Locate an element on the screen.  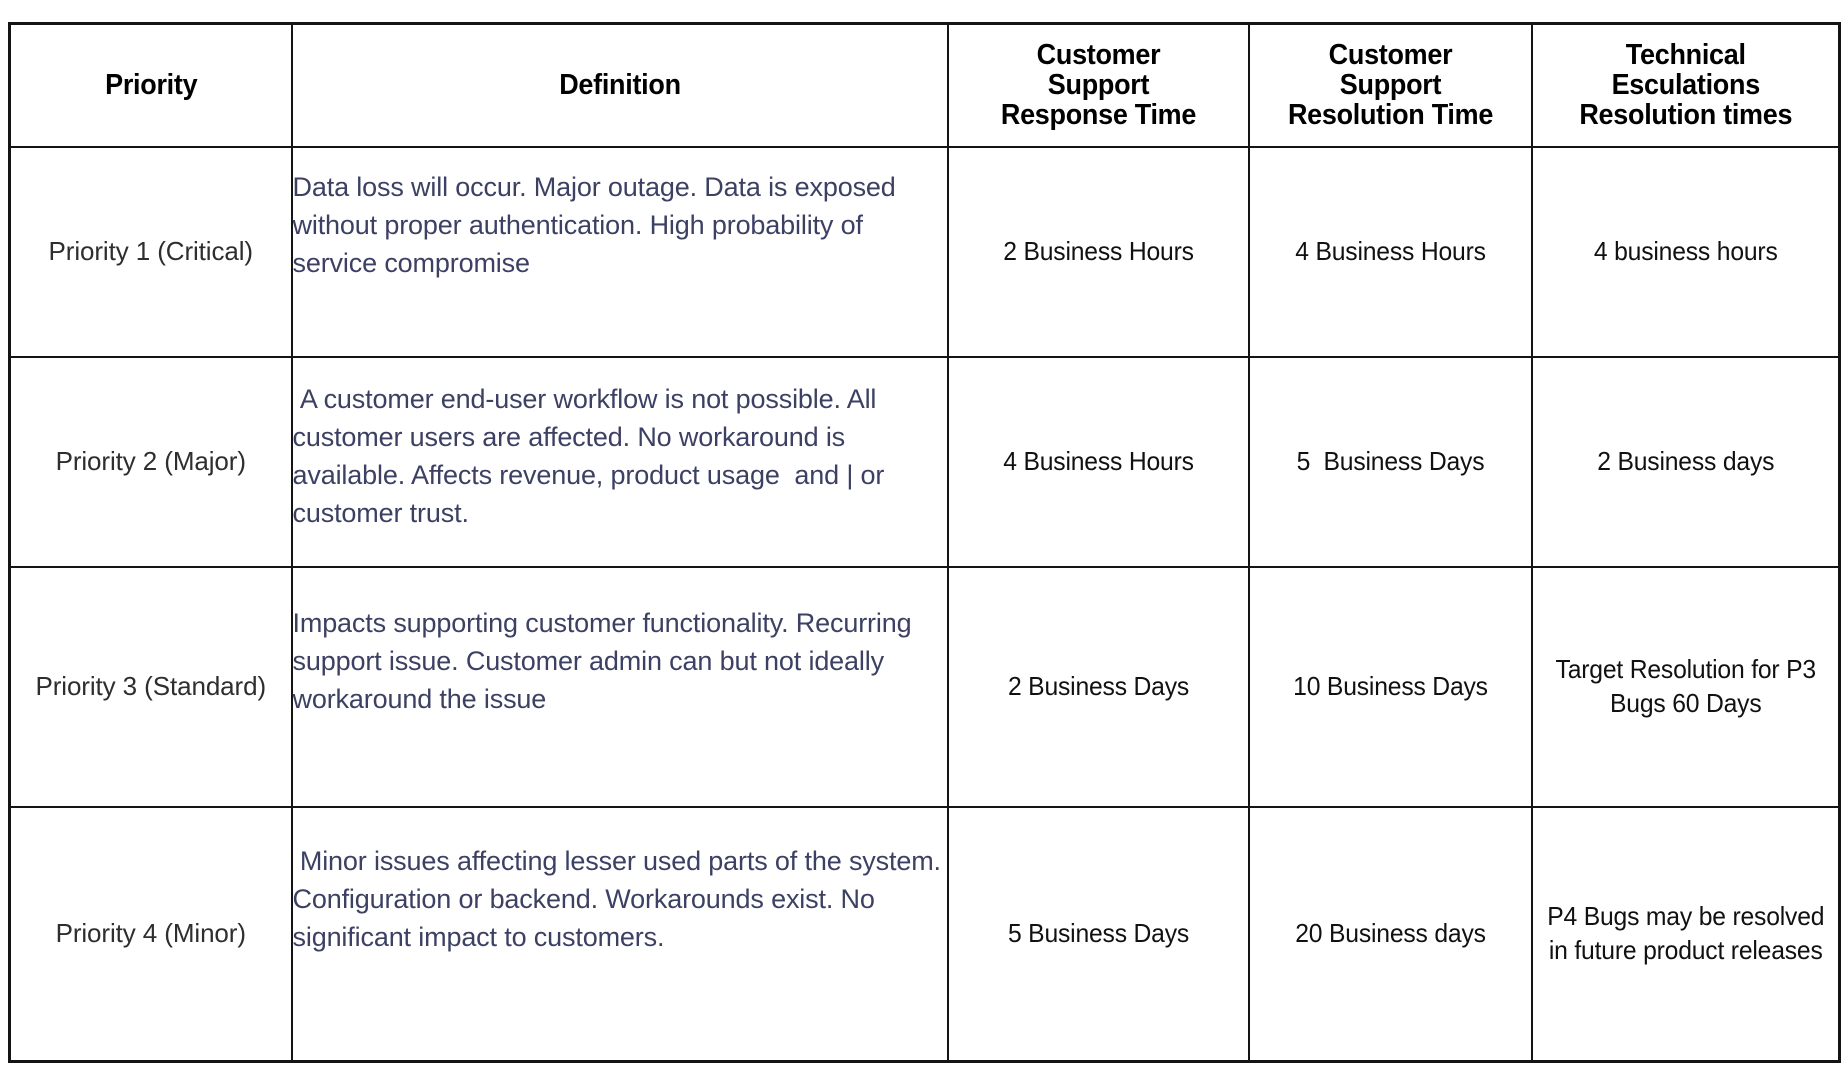
column-header-response-line2: Support is located at coordinates (1098, 85).